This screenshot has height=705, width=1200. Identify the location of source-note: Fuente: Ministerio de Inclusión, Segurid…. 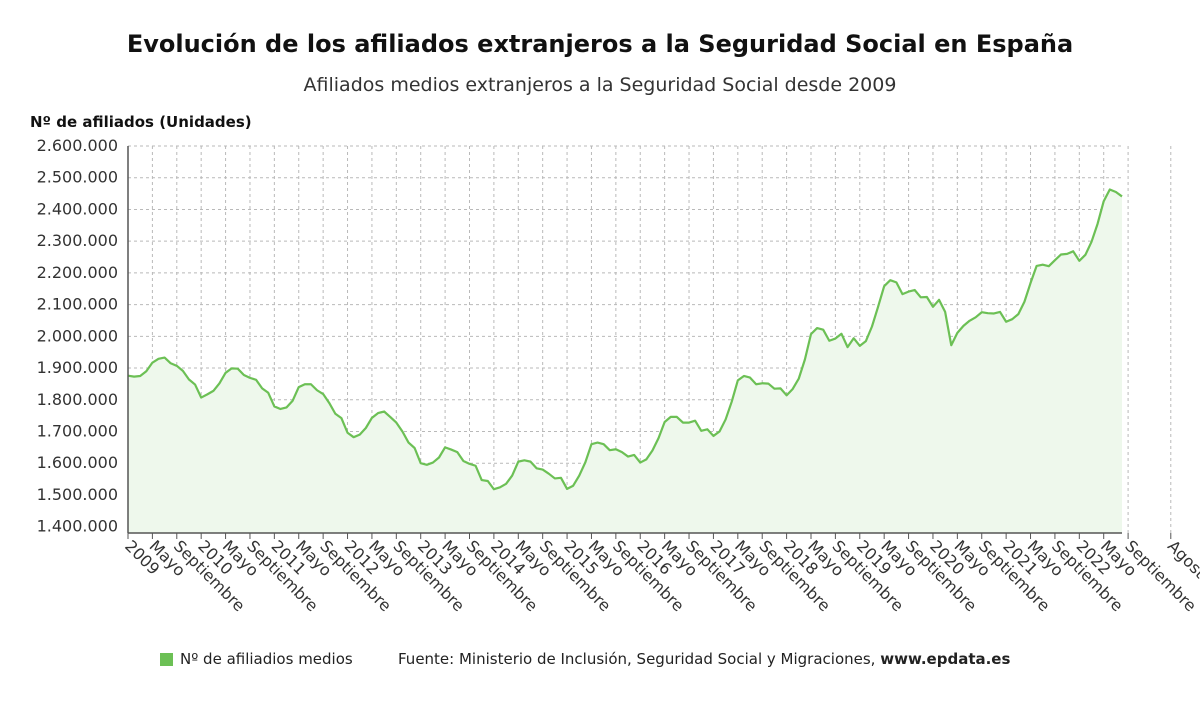
(704, 659).